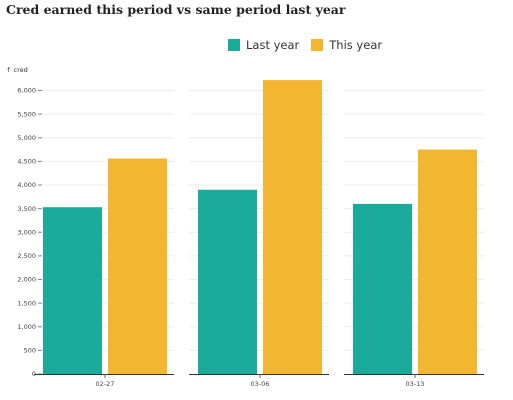  Describe the element at coordinates (105, 384) in the screenshot. I see `x-tick-label: 02-27` at that location.